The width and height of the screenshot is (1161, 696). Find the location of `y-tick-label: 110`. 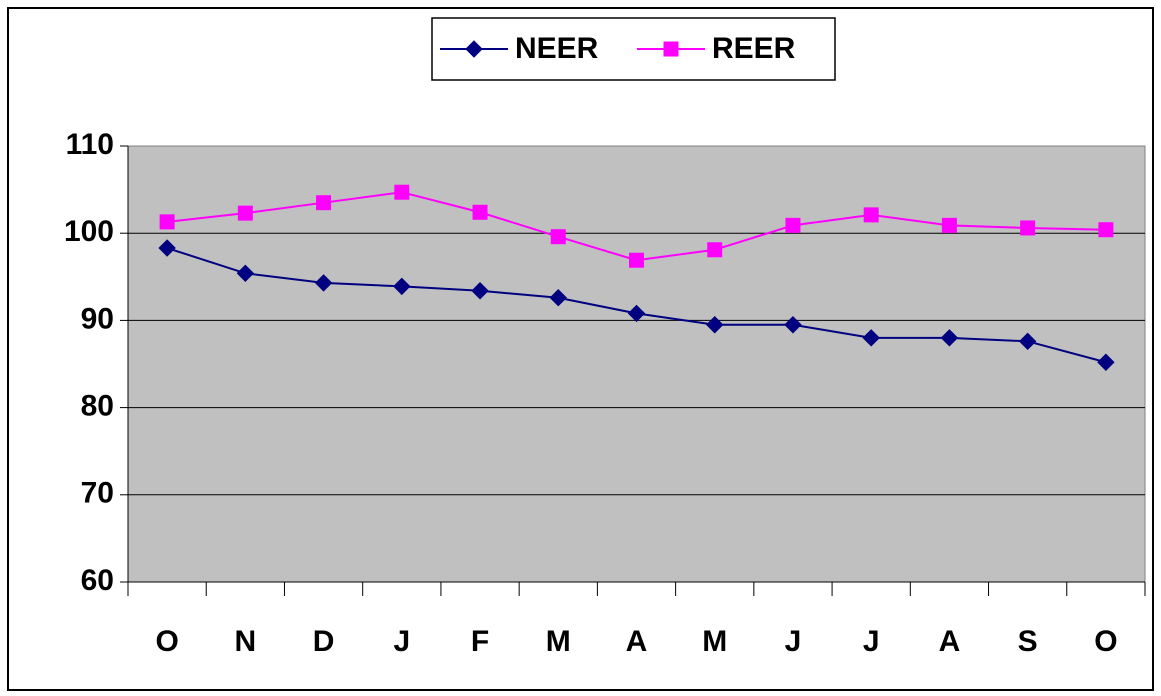

y-tick-label: 110 is located at coordinates (90, 144).